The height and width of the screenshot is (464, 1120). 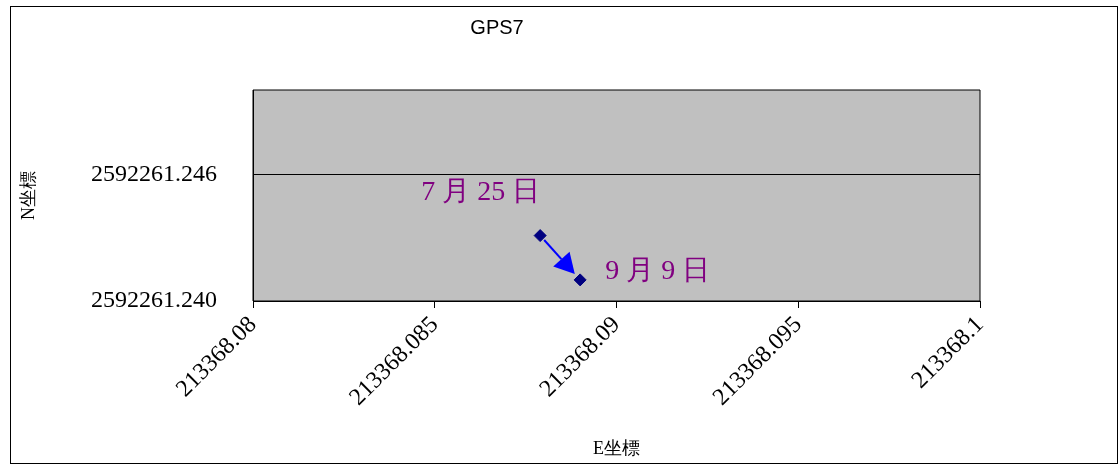 What do you see at coordinates (154, 172) in the screenshot?
I see `y-tick-label: 2592261.246` at bounding box center [154, 172].